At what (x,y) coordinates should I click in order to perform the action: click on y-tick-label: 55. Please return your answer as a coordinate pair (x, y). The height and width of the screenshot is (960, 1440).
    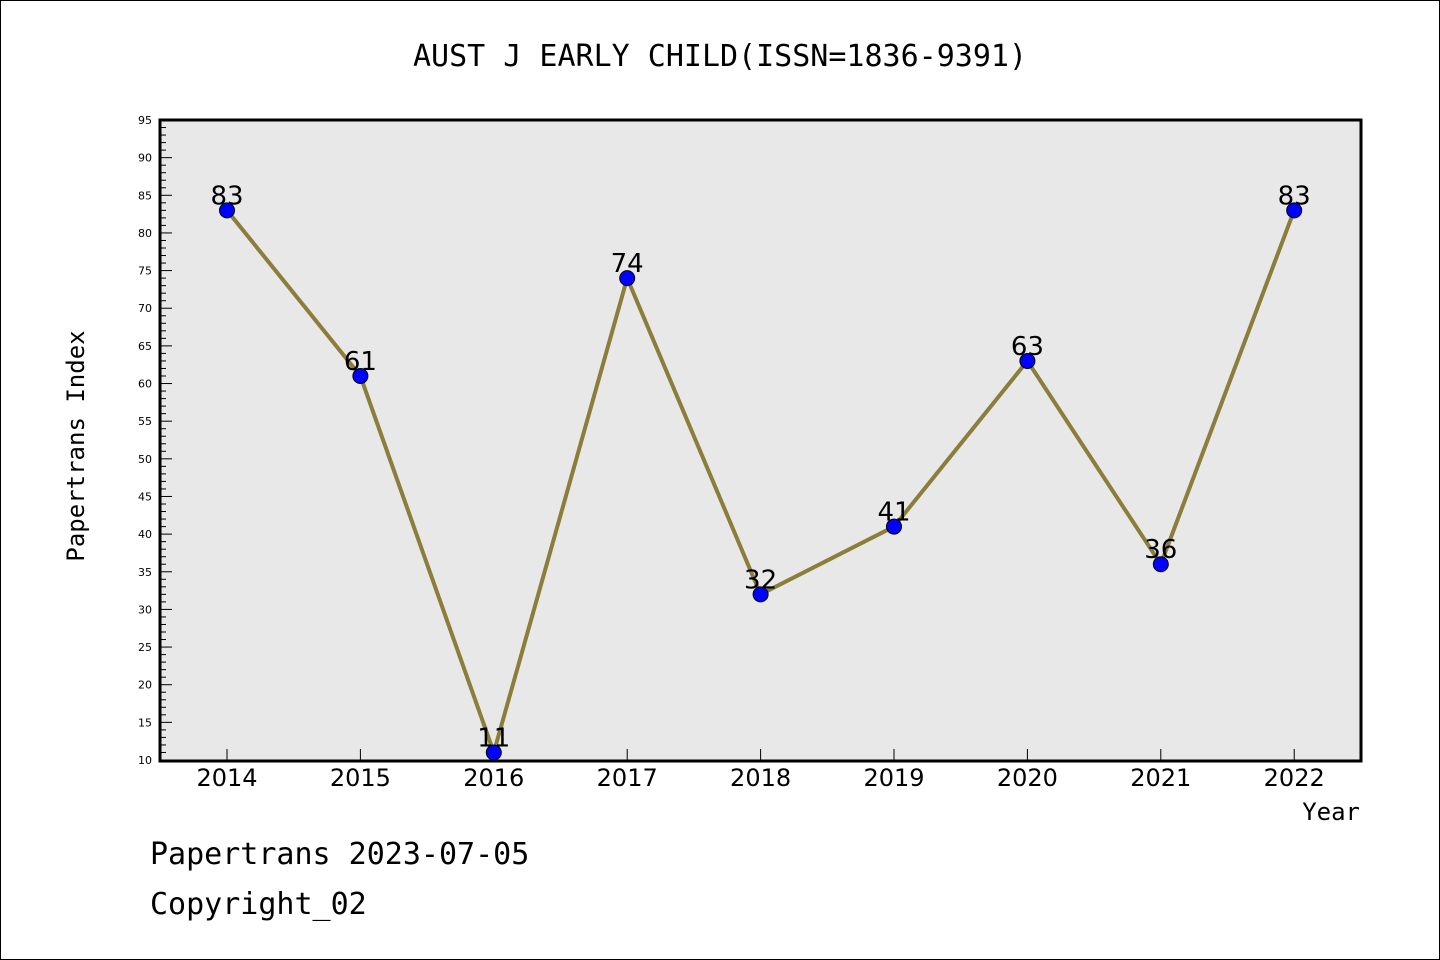
    Looking at the image, I should click on (145, 421).